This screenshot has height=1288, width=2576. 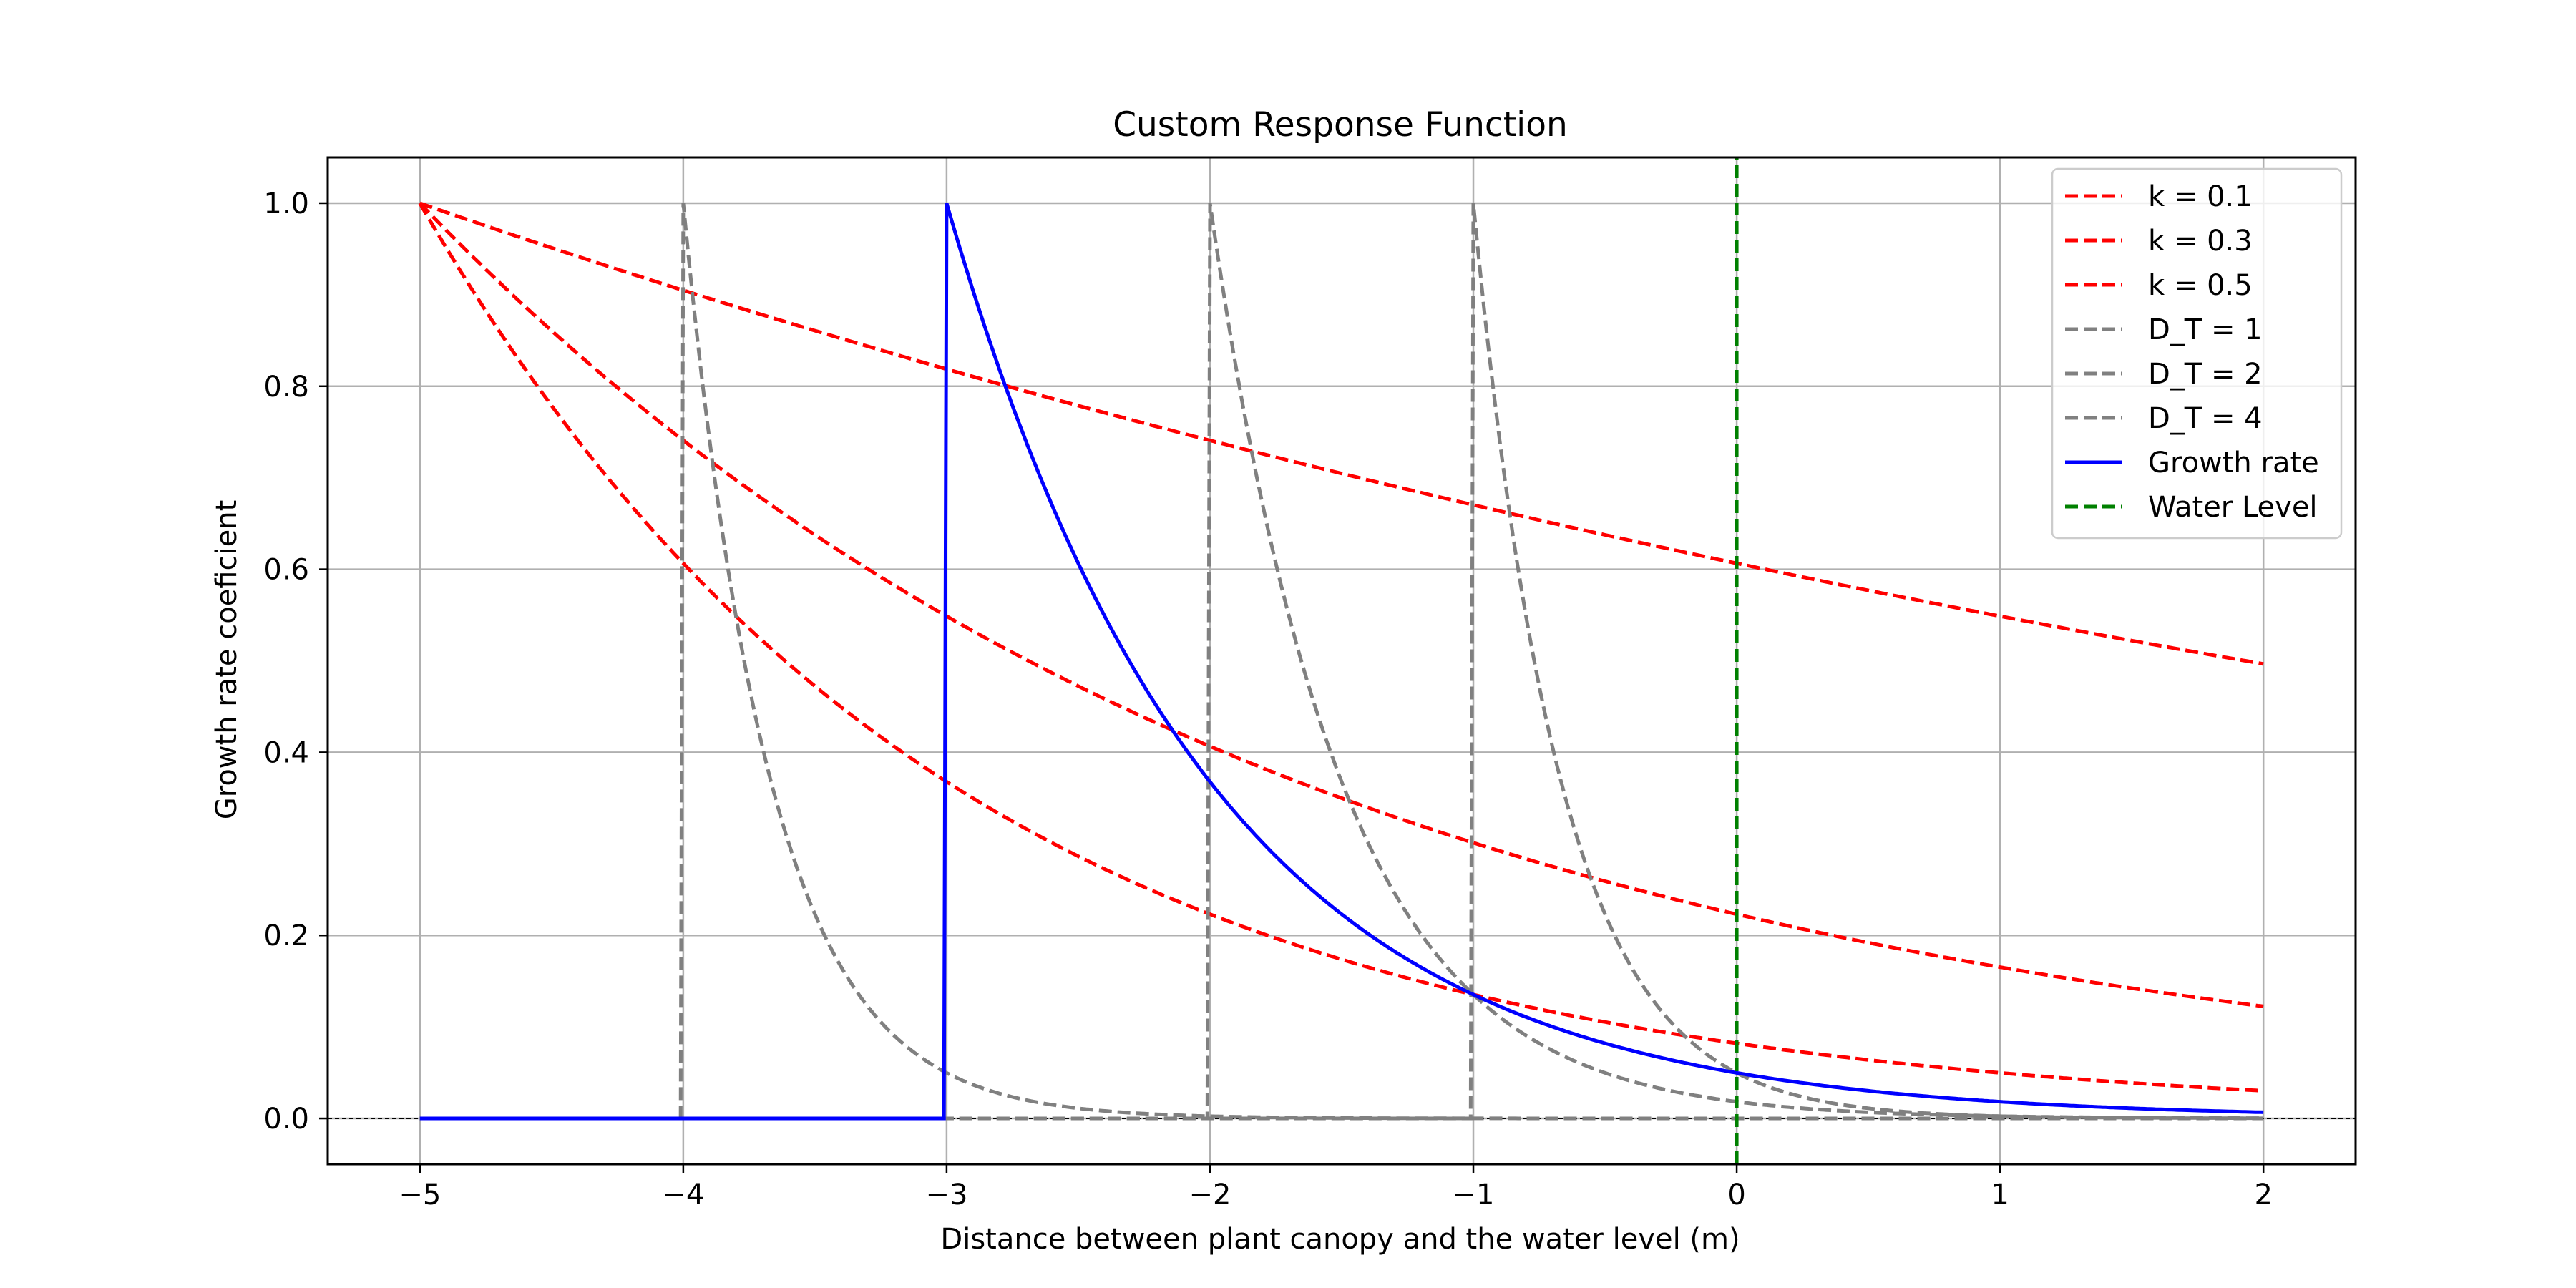 What do you see at coordinates (2200, 241) in the screenshot?
I see `legend-label-k-0-3: k = 0.3` at bounding box center [2200, 241].